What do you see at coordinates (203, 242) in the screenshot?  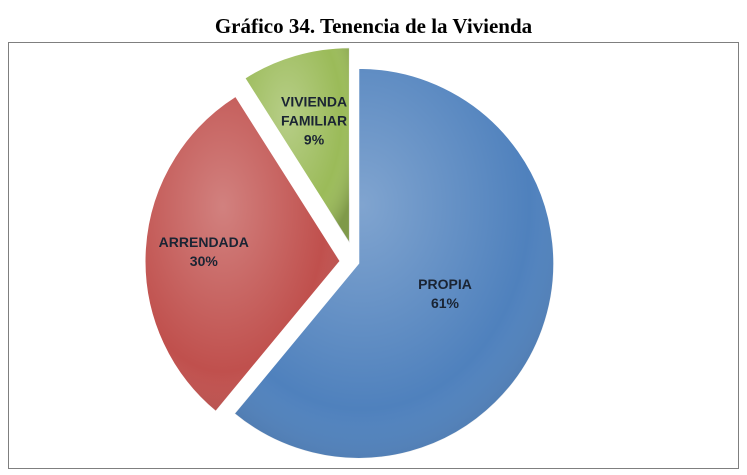 I see `category-label: ARRENDADA` at bounding box center [203, 242].